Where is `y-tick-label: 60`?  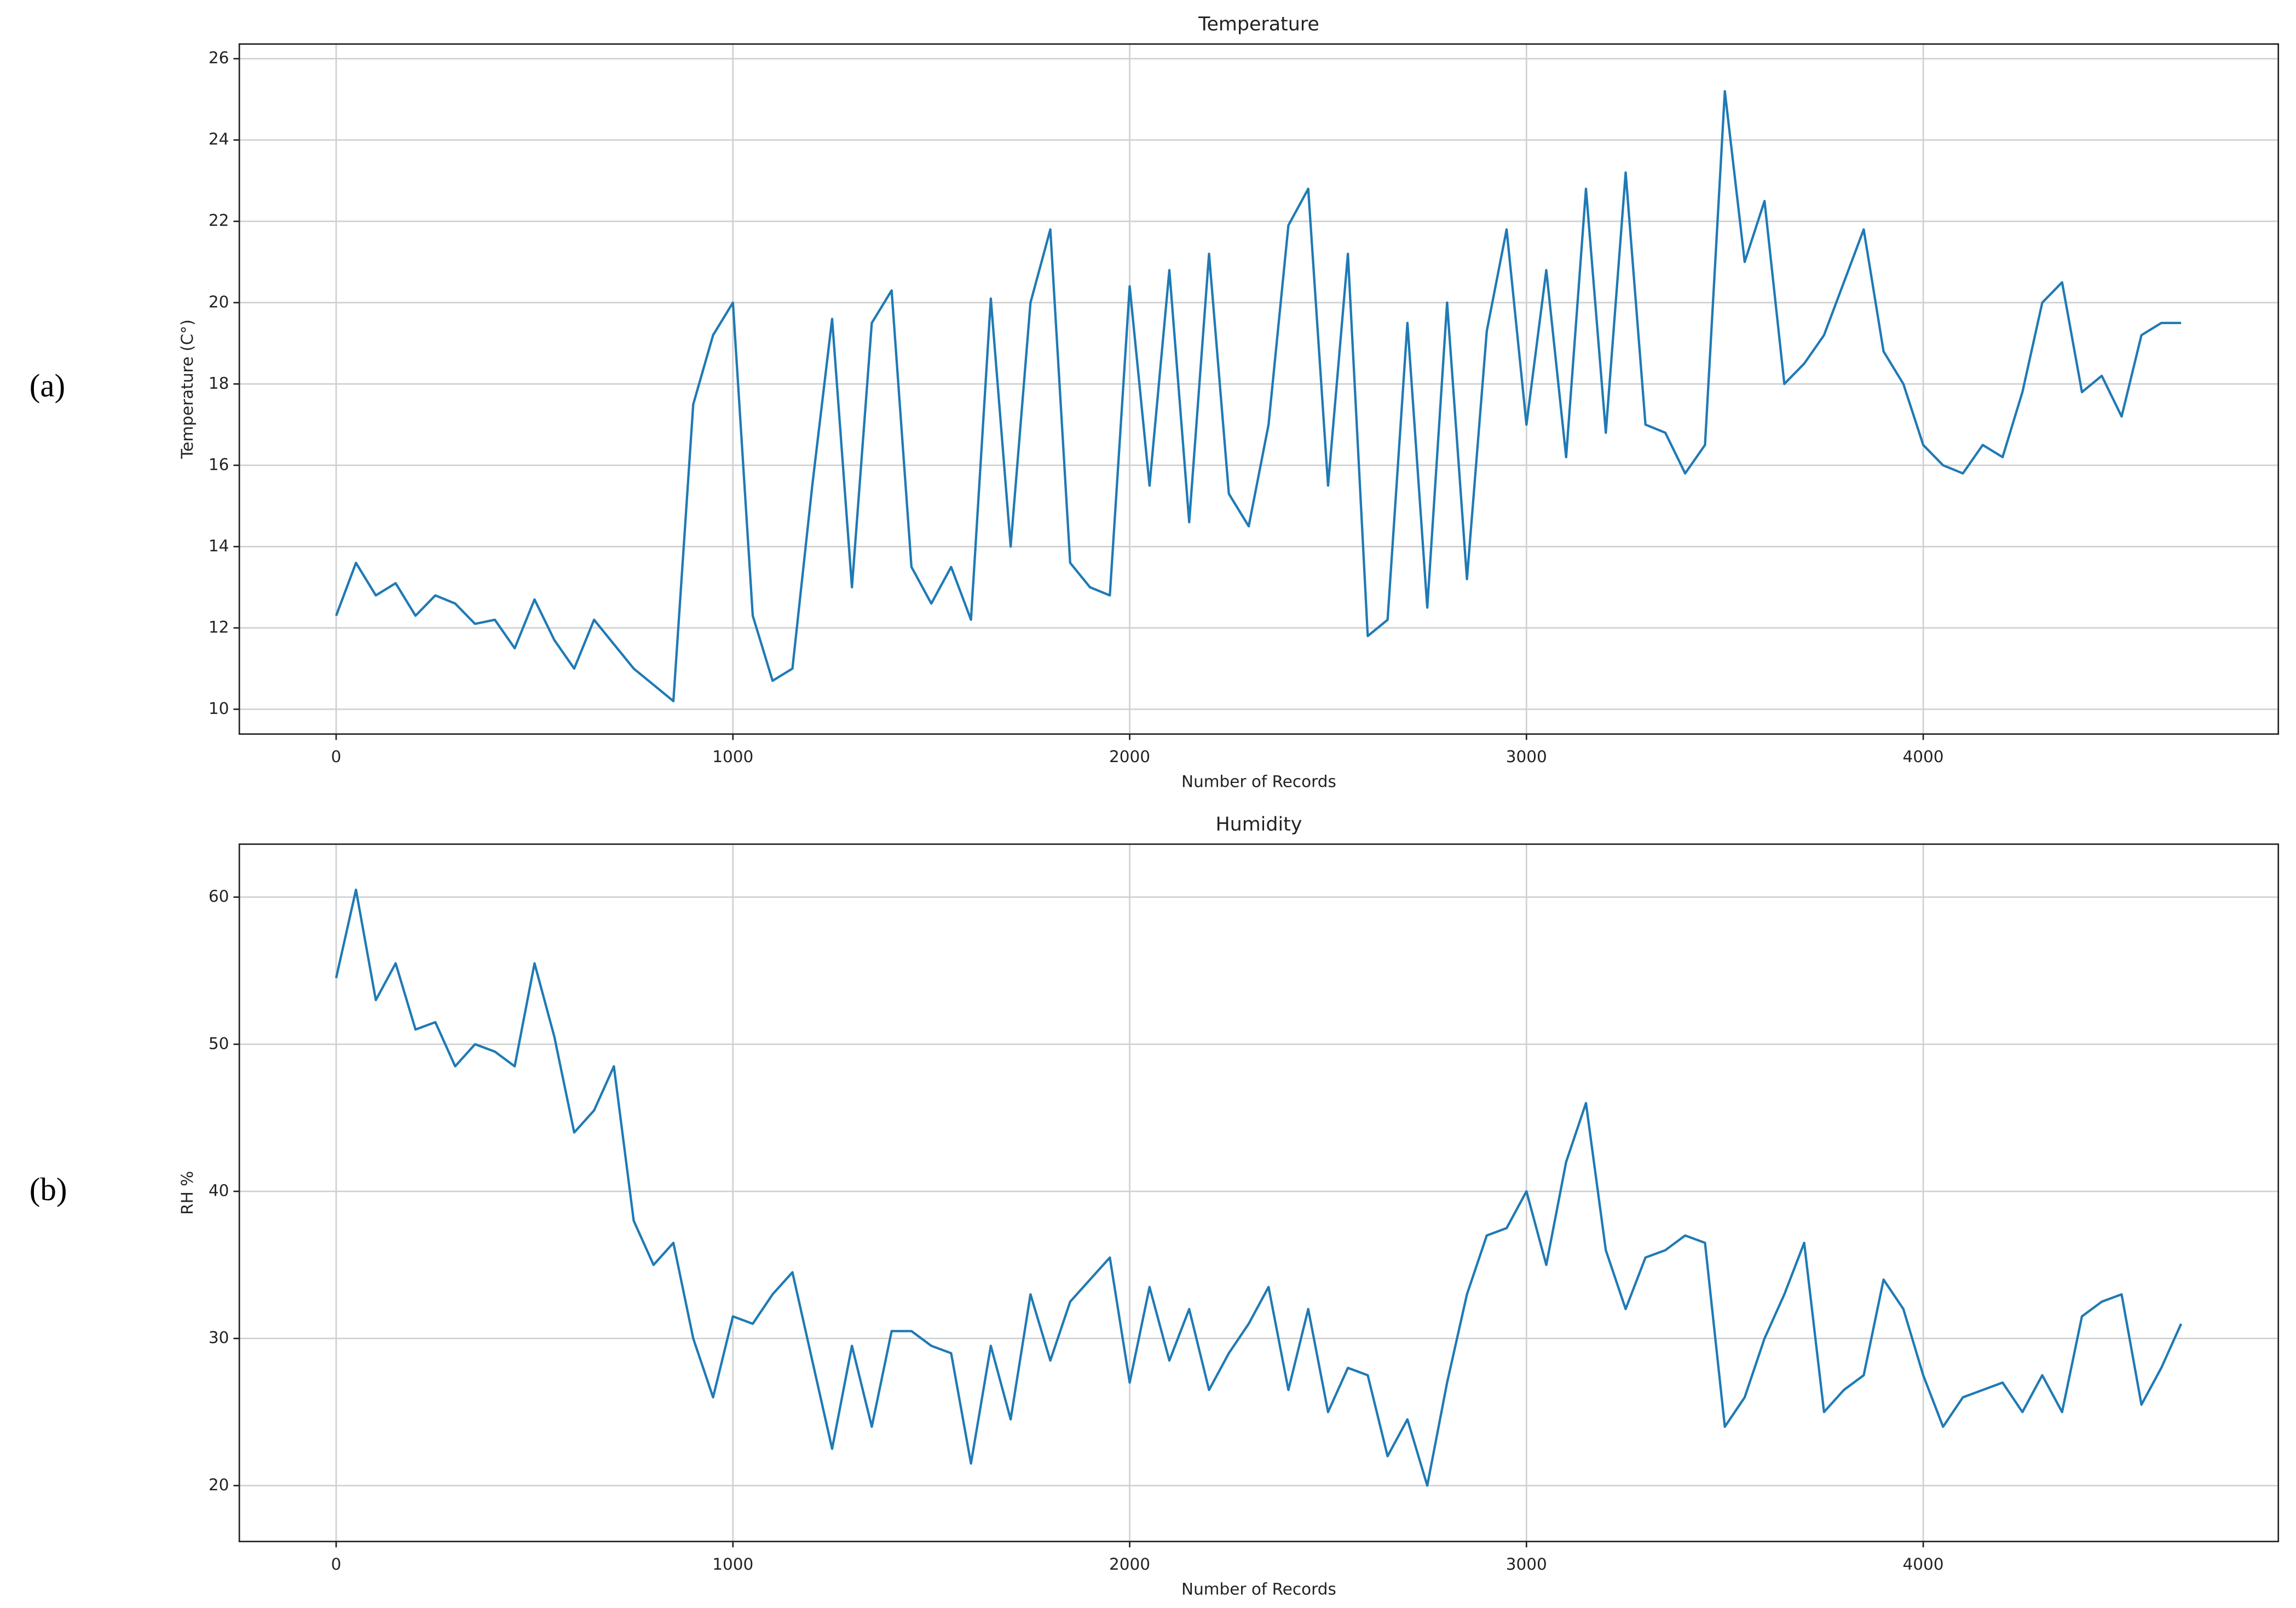 y-tick-label: 60 is located at coordinates (219, 896).